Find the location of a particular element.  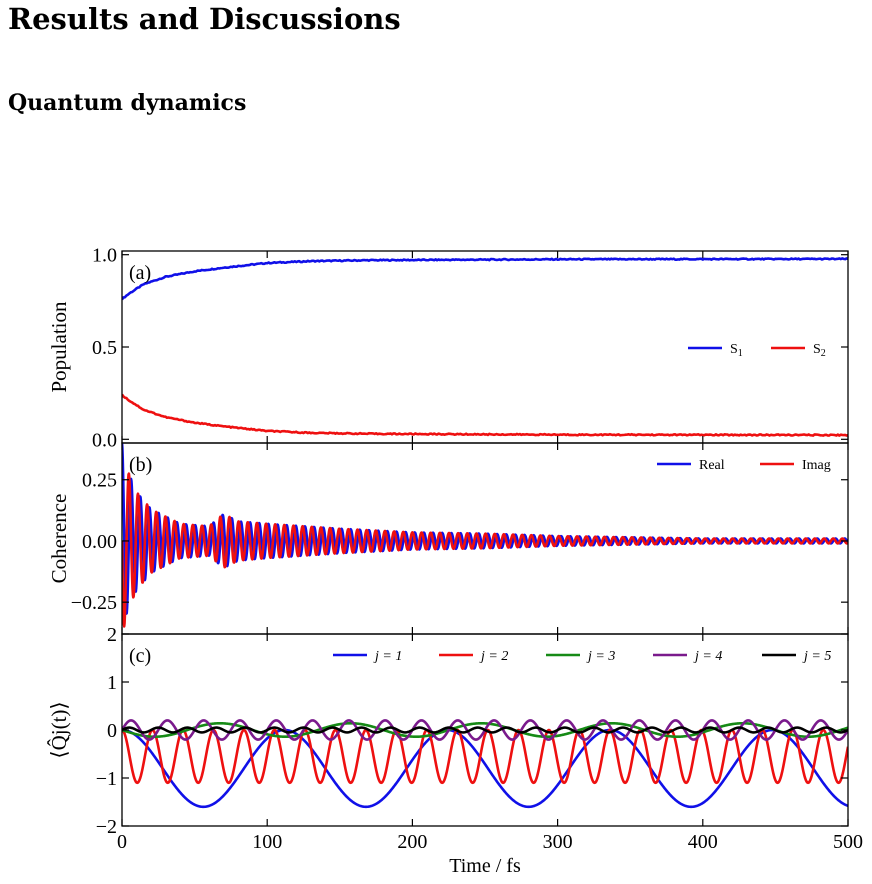

y-tick-label: 1.0 is located at coordinates (104, 256).